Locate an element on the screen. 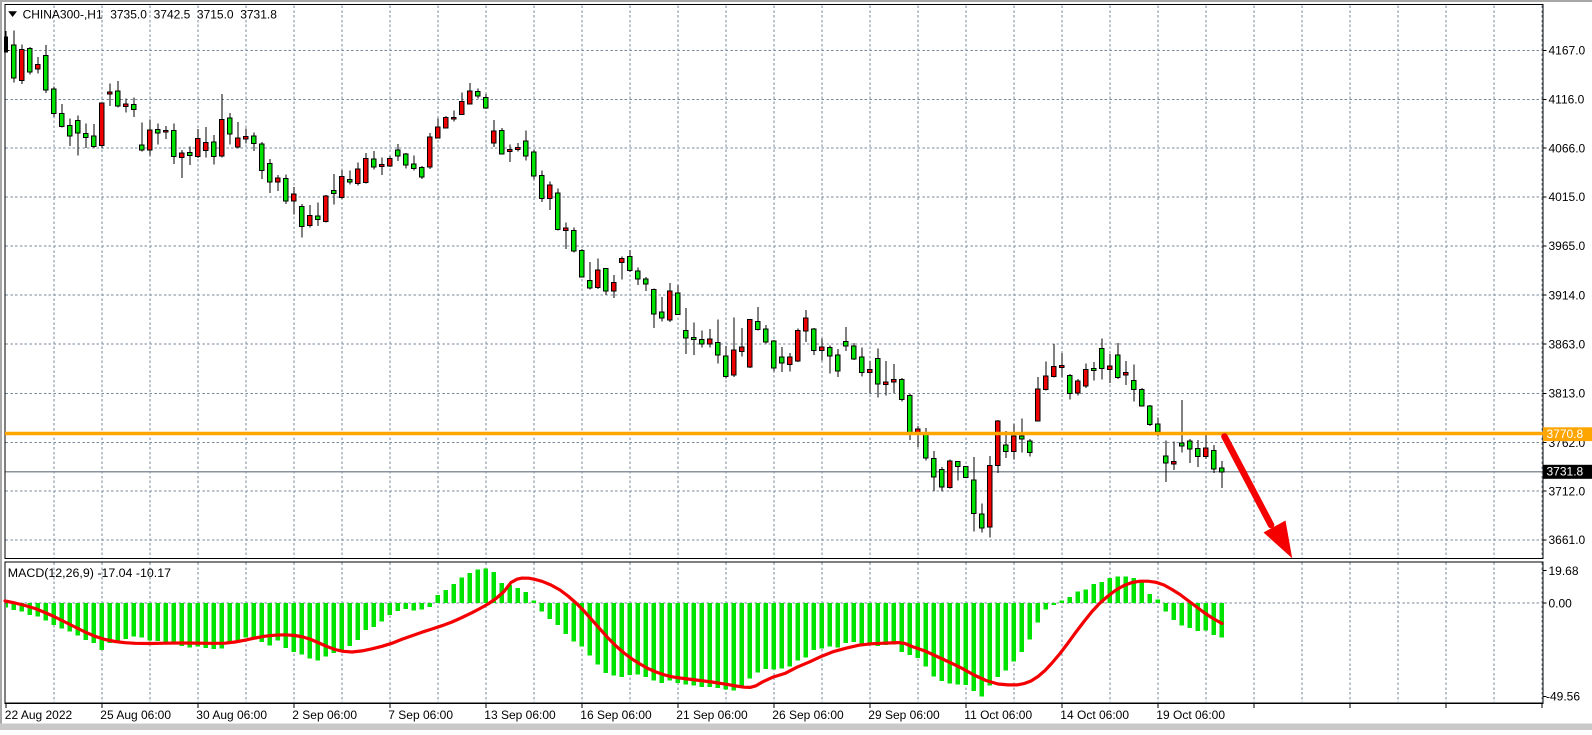 Image resolution: width=1592 pixels, height=735 pixels. svg-text: 21 Sep 06:00 is located at coordinates (712, 715).